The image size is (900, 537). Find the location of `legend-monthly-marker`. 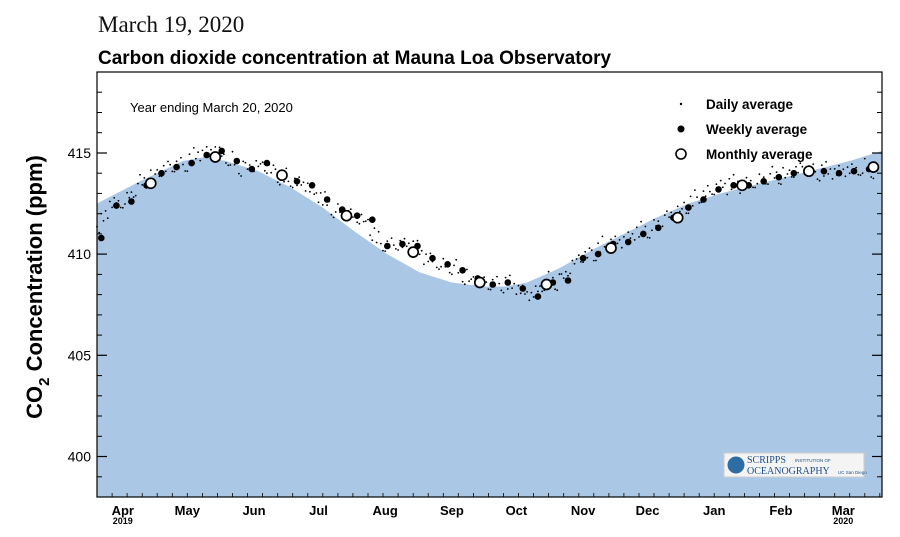

legend-monthly-marker is located at coordinates (681, 154).